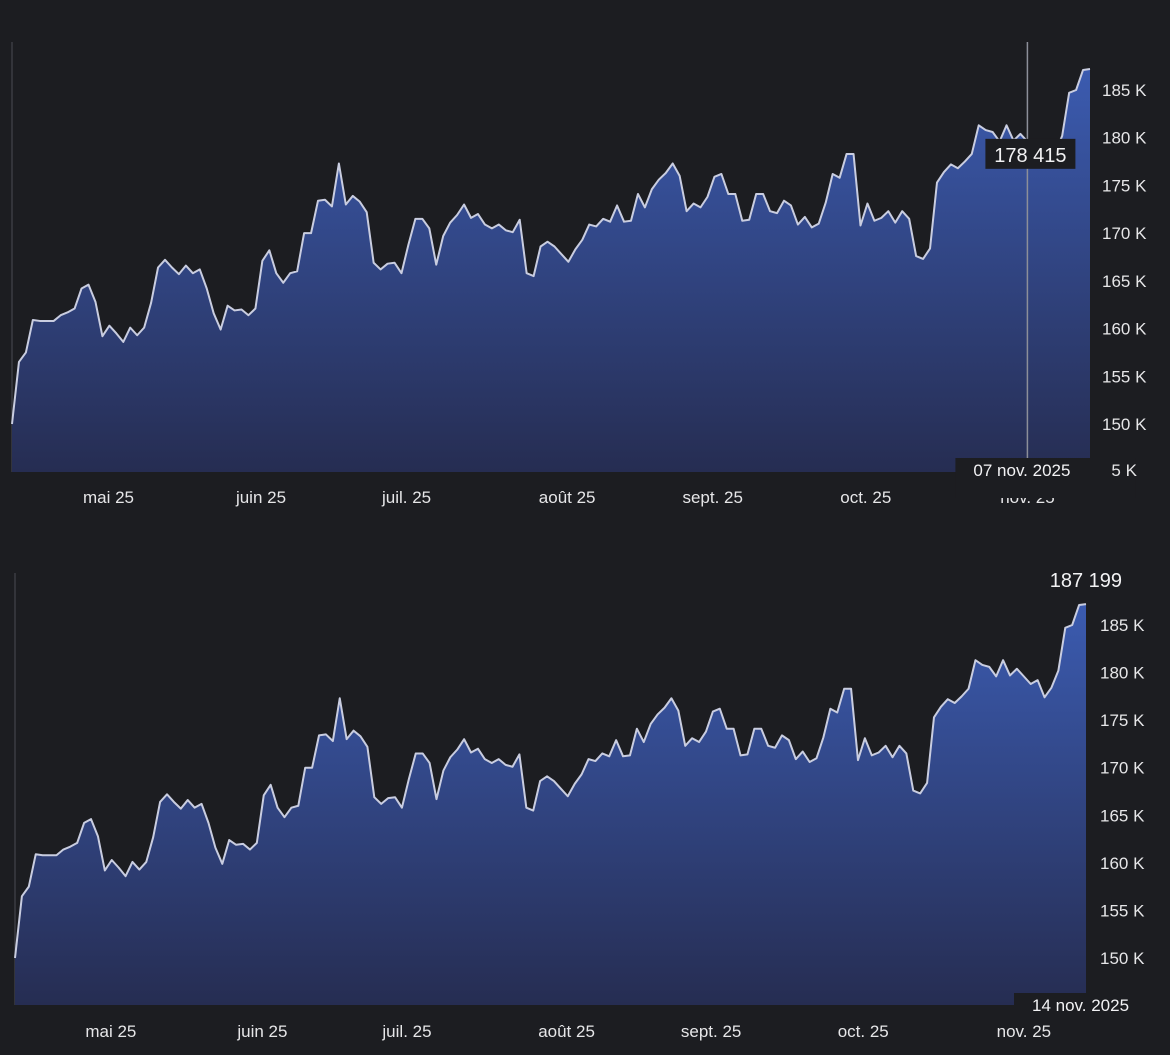 The width and height of the screenshot is (1170, 1055). I want to click on y-tick-label-partial: 5 K, so click(1124, 470).